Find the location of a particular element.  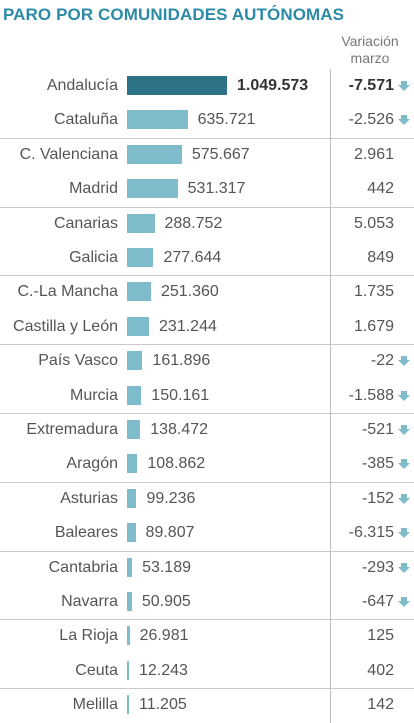

value-label: 99.236 is located at coordinates (171, 498).